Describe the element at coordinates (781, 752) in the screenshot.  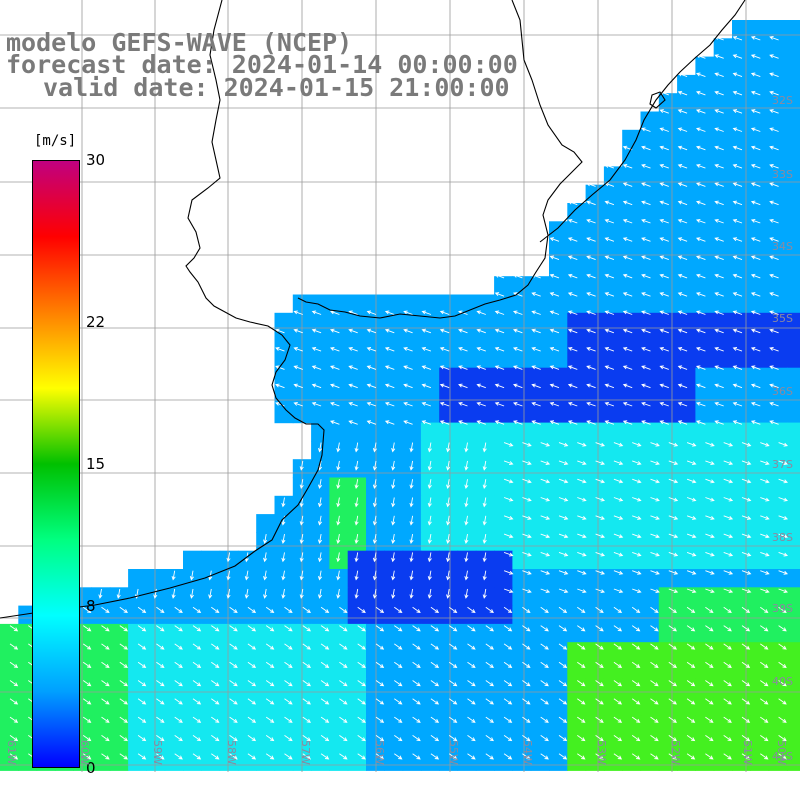
I see `longitude-label: 50W` at that location.